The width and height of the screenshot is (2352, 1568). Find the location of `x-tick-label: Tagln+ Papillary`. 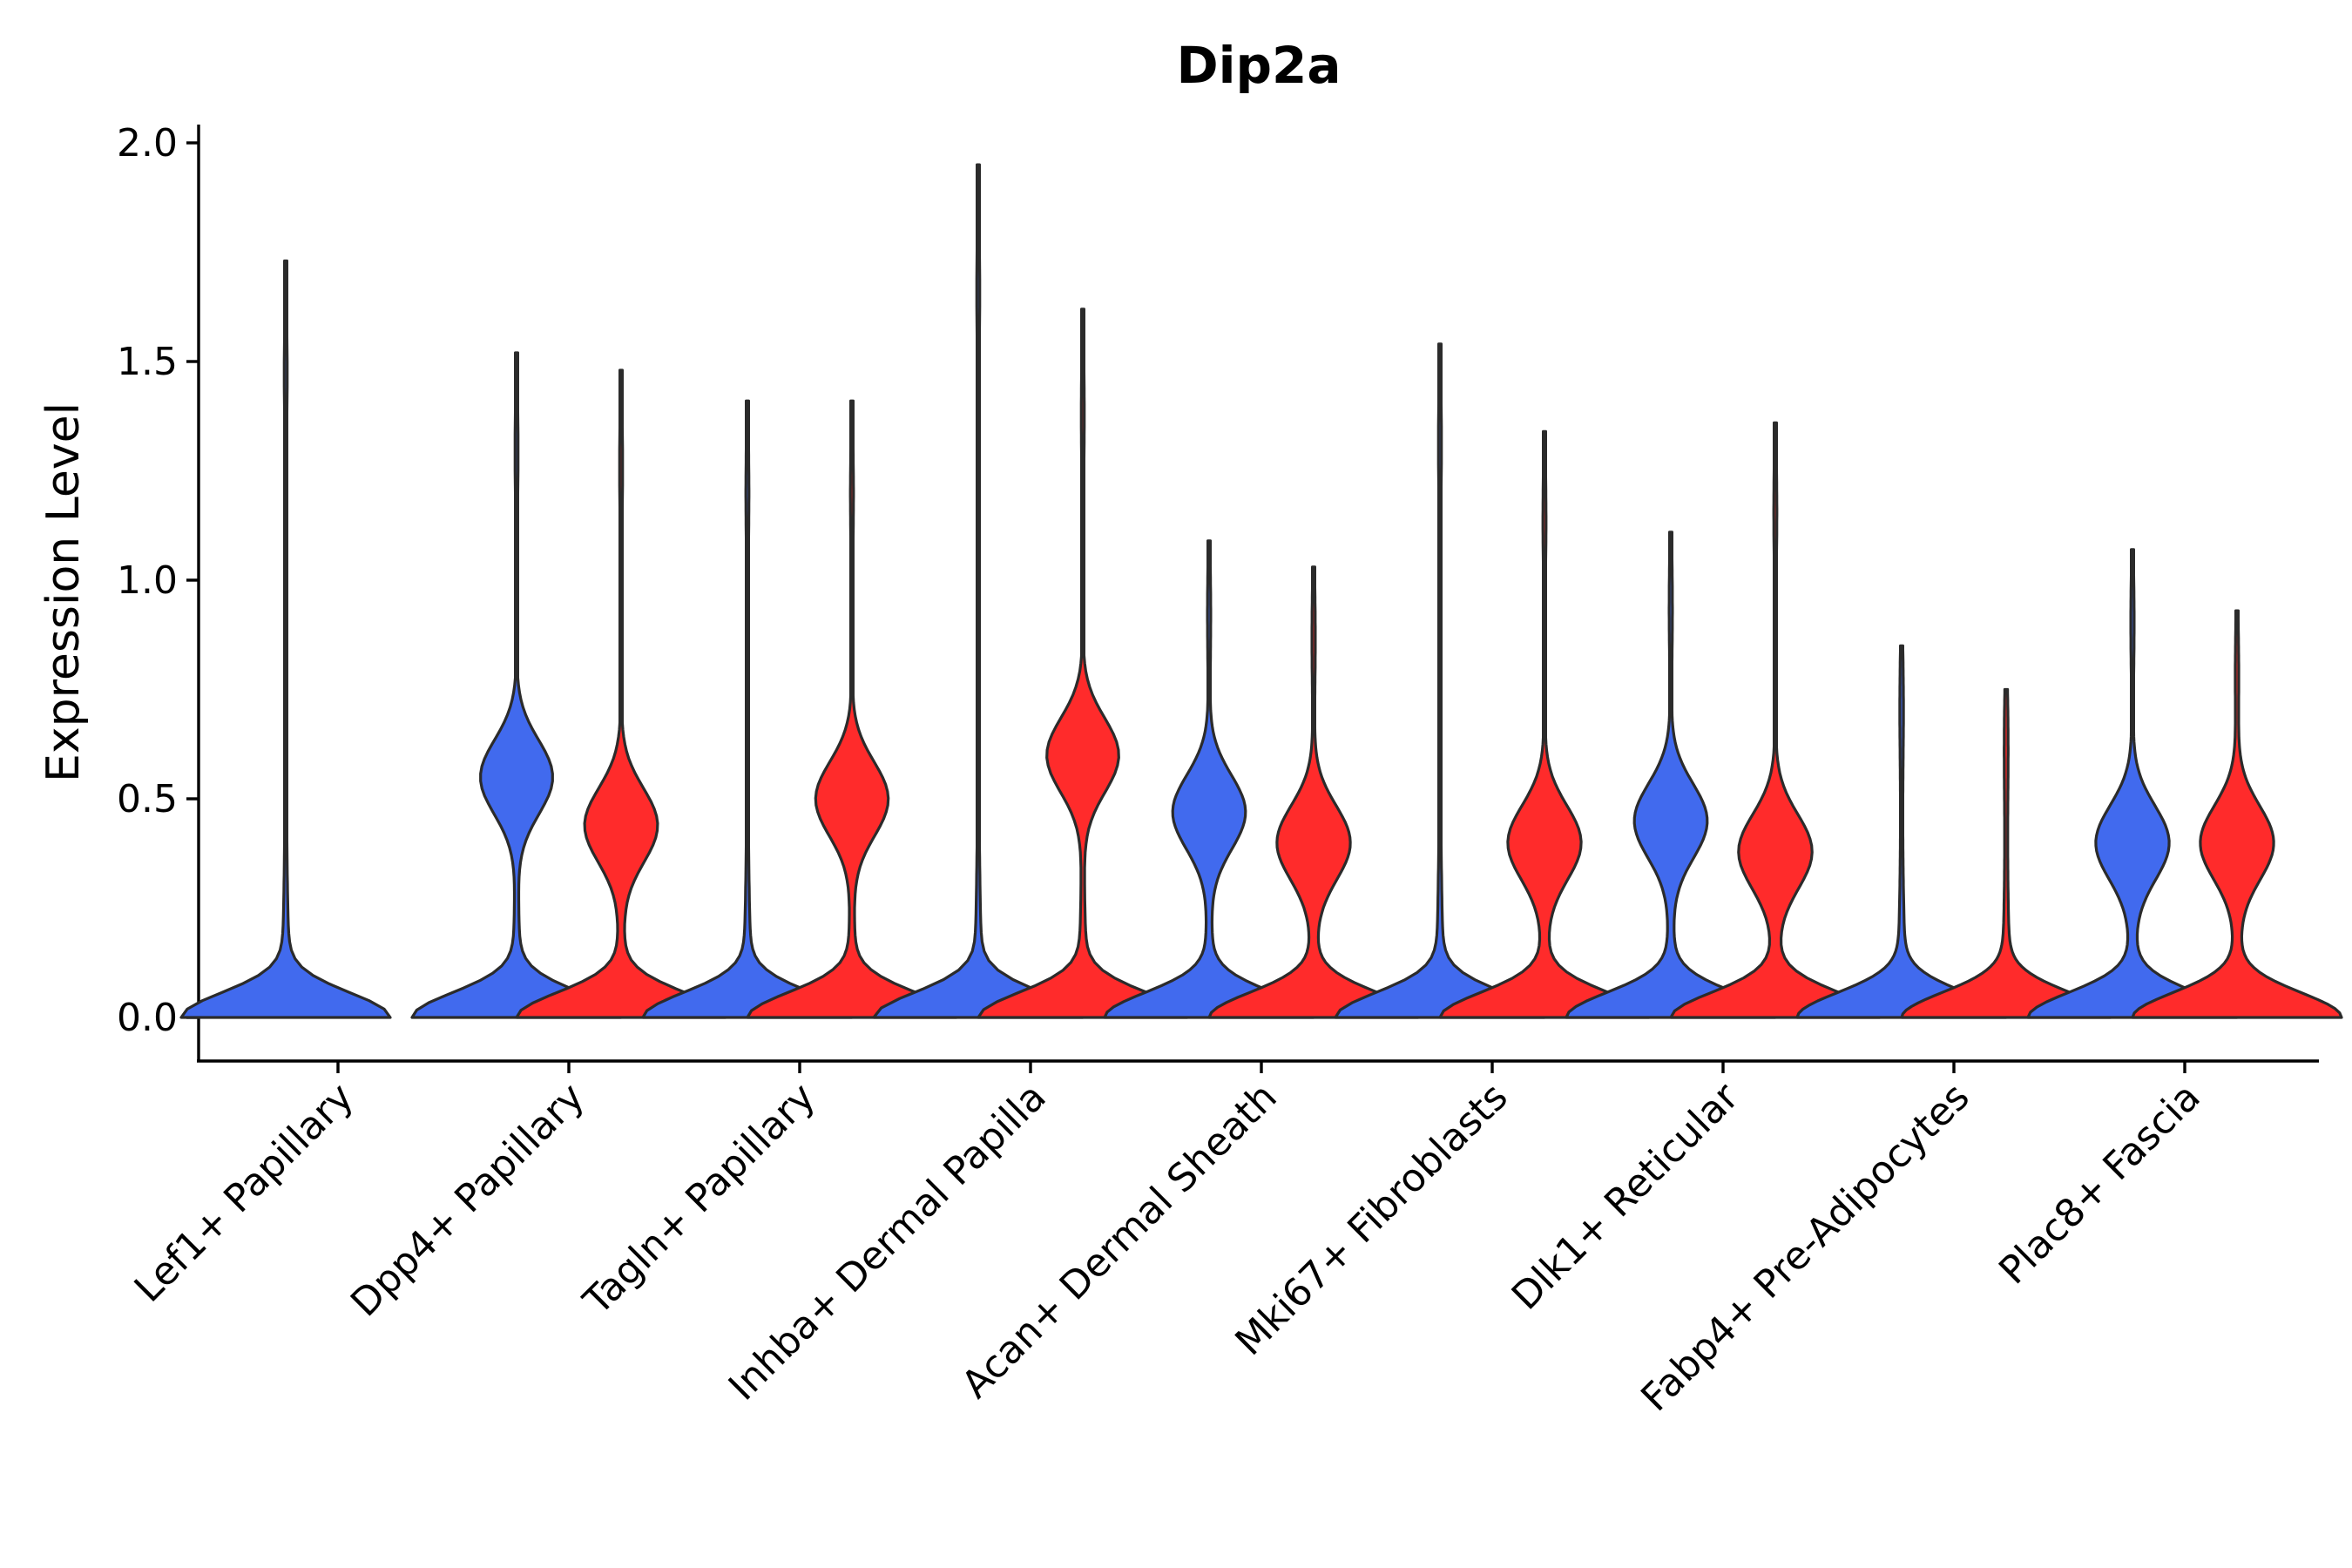

x-tick-label: Tagln+ Papillary is located at coordinates (699, 1199).